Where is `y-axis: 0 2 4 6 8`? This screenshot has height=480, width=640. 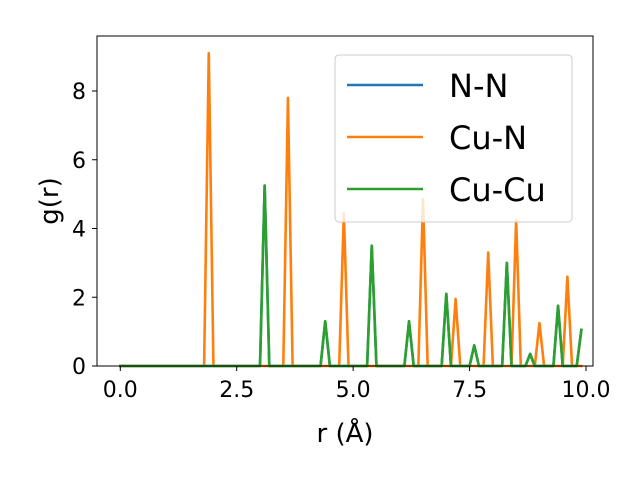 y-axis: 0 2 4 6 8 is located at coordinates (84, 230).